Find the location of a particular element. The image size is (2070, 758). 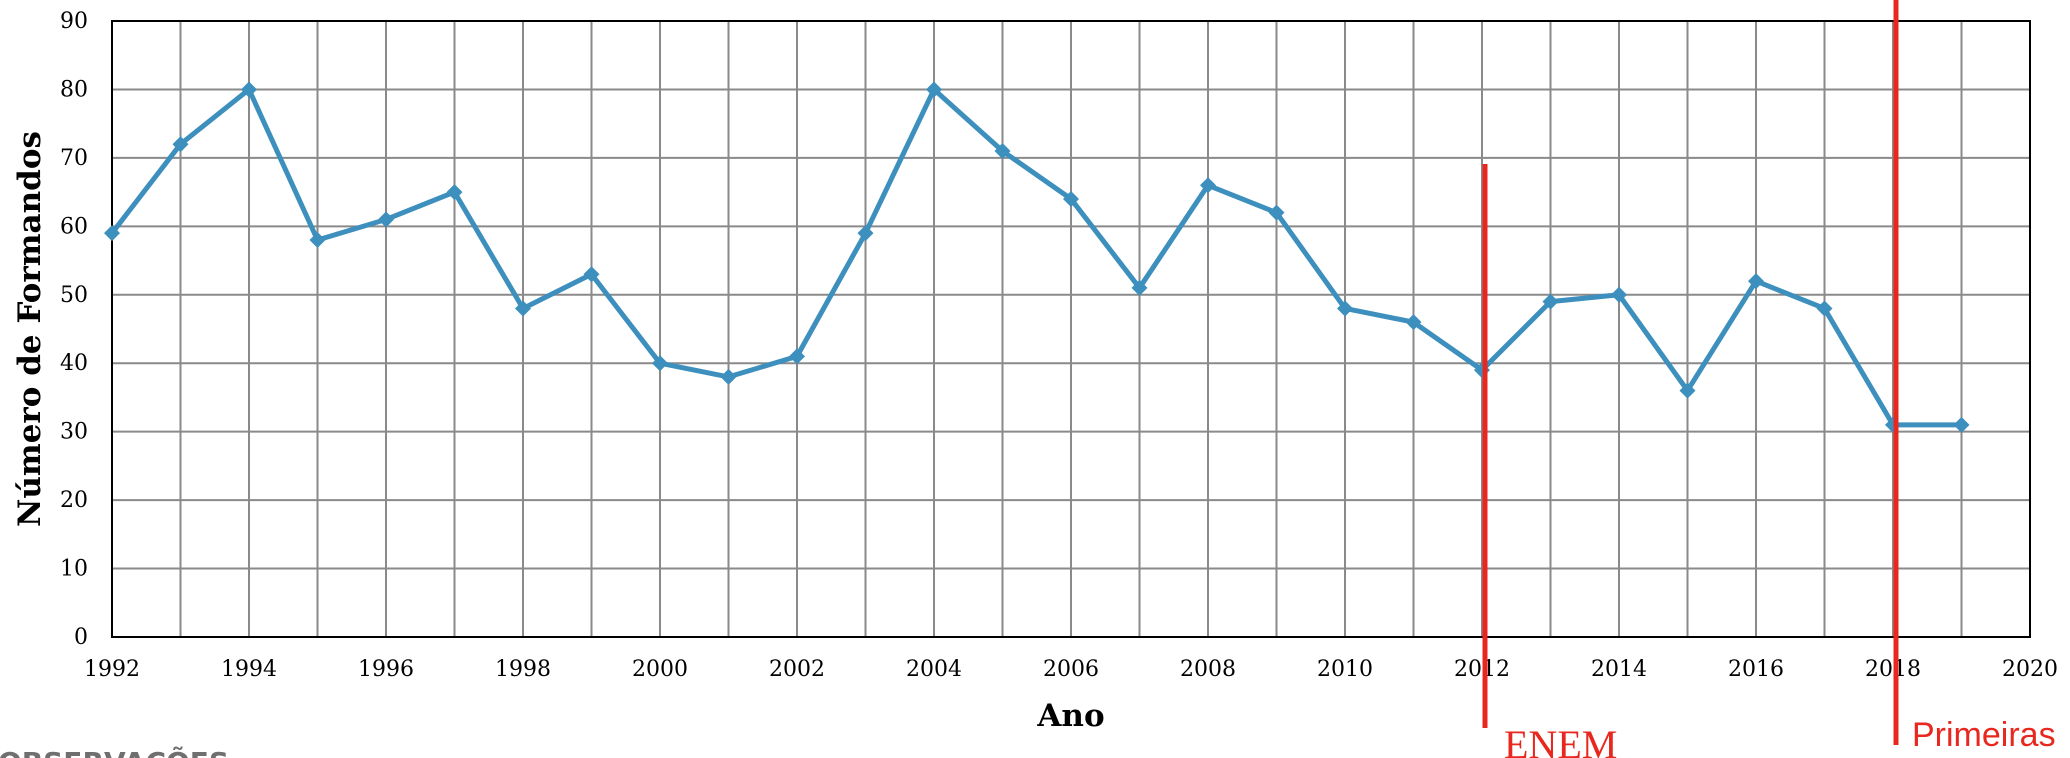

y-tick-label: 40 is located at coordinates (74, 363).